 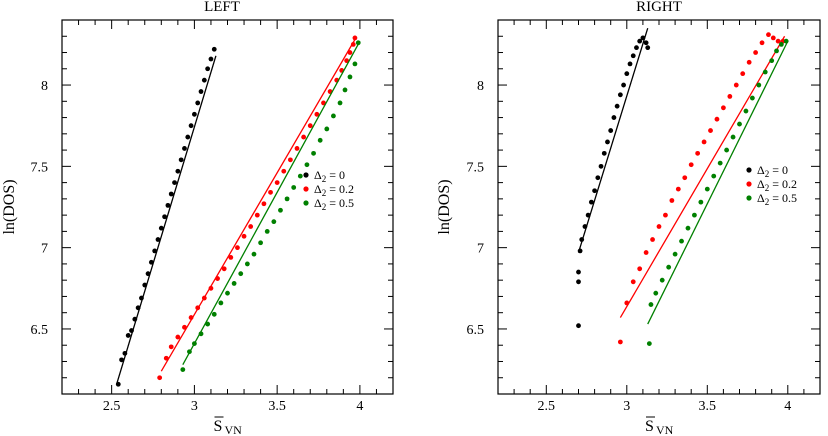 What do you see at coordinates (40, 167) in the screenshot?
I see `y-tick-label: 7.5` at bounding box center [40, 167].